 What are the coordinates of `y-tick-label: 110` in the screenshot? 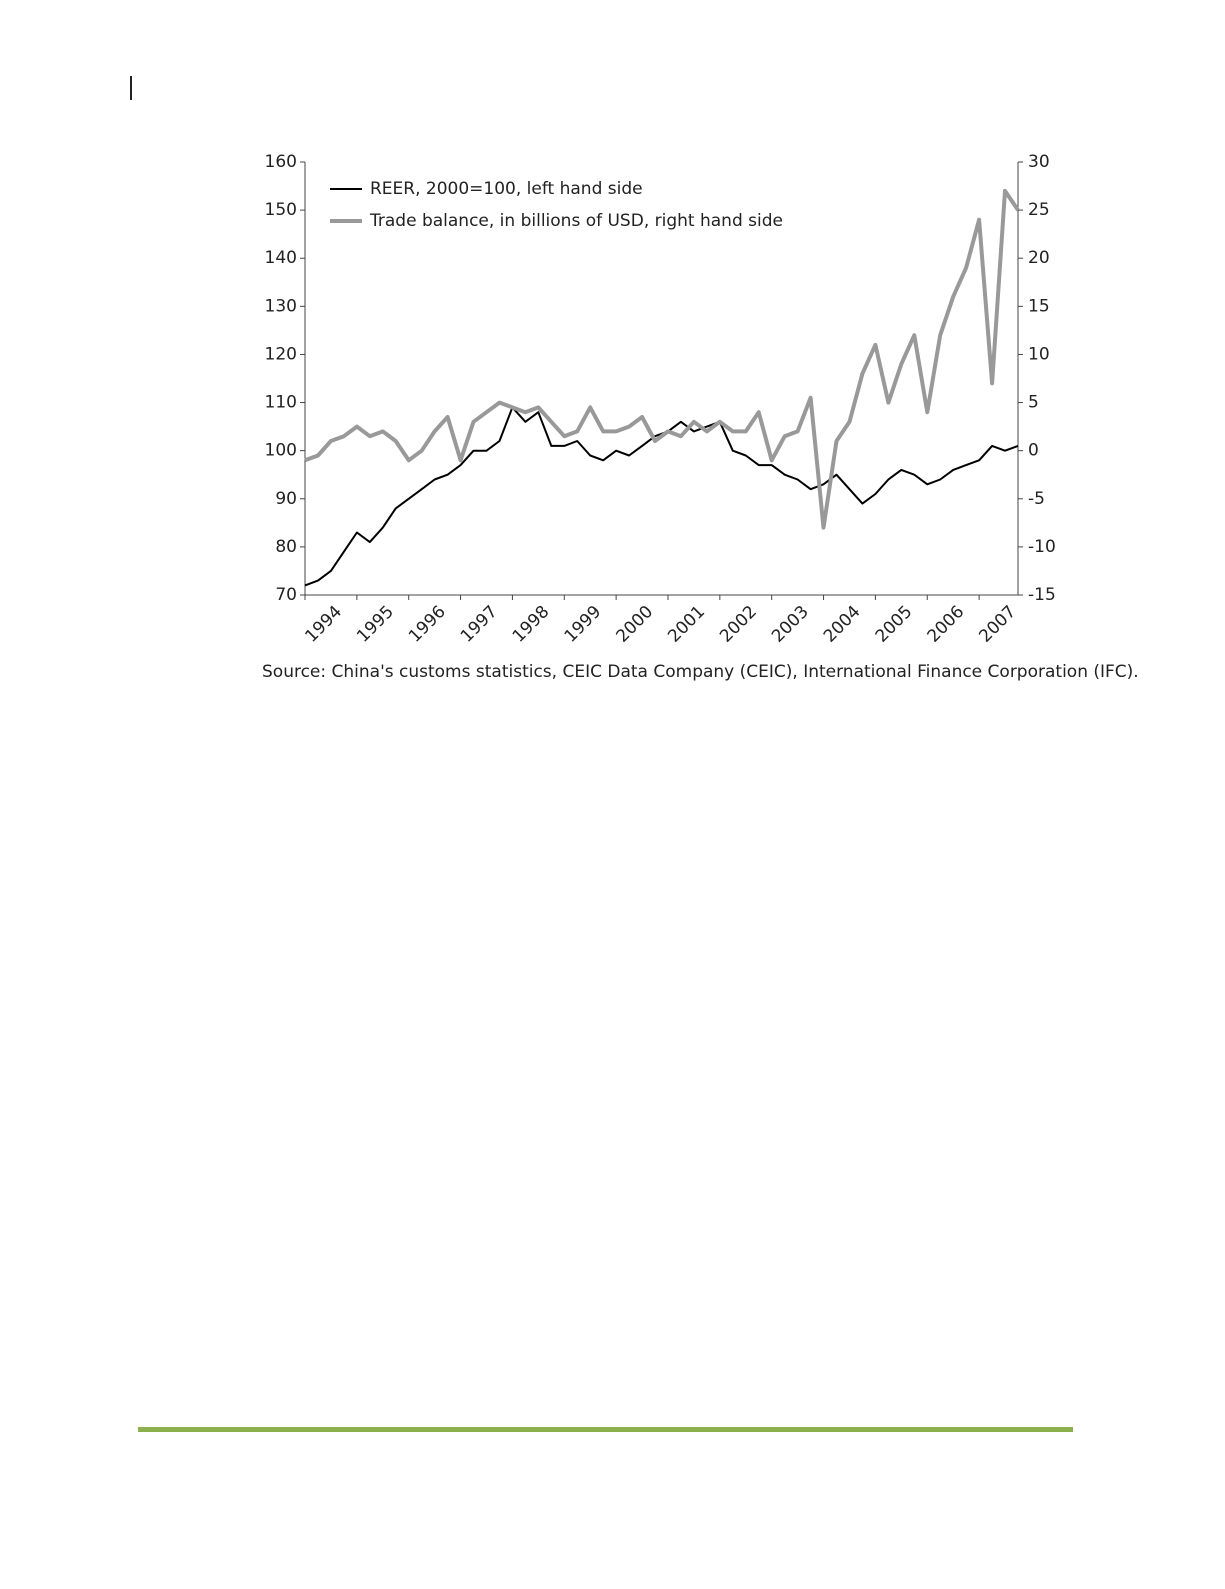 It's located at (281, 403).